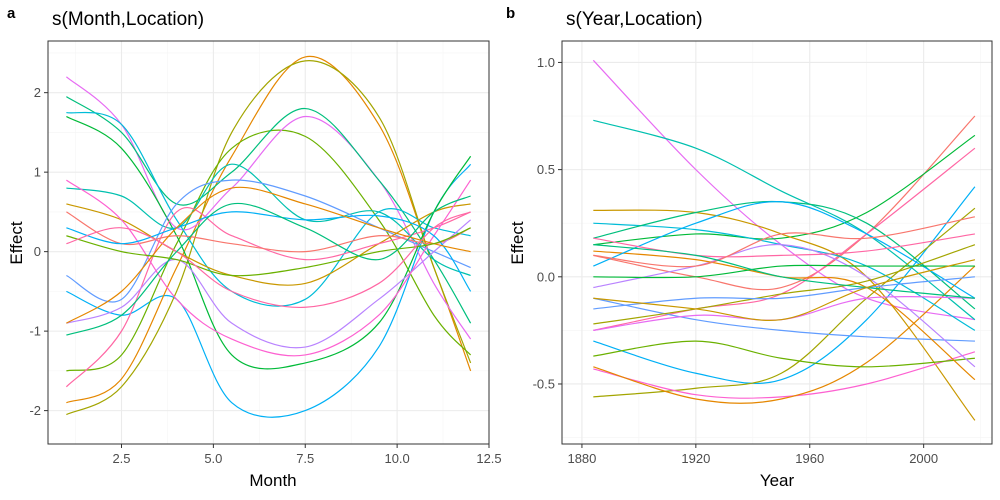 Image resolution: width=1000 pixels, height=500 pixels. I want to click on x-tick-label: 5.0, so click(213, 458).